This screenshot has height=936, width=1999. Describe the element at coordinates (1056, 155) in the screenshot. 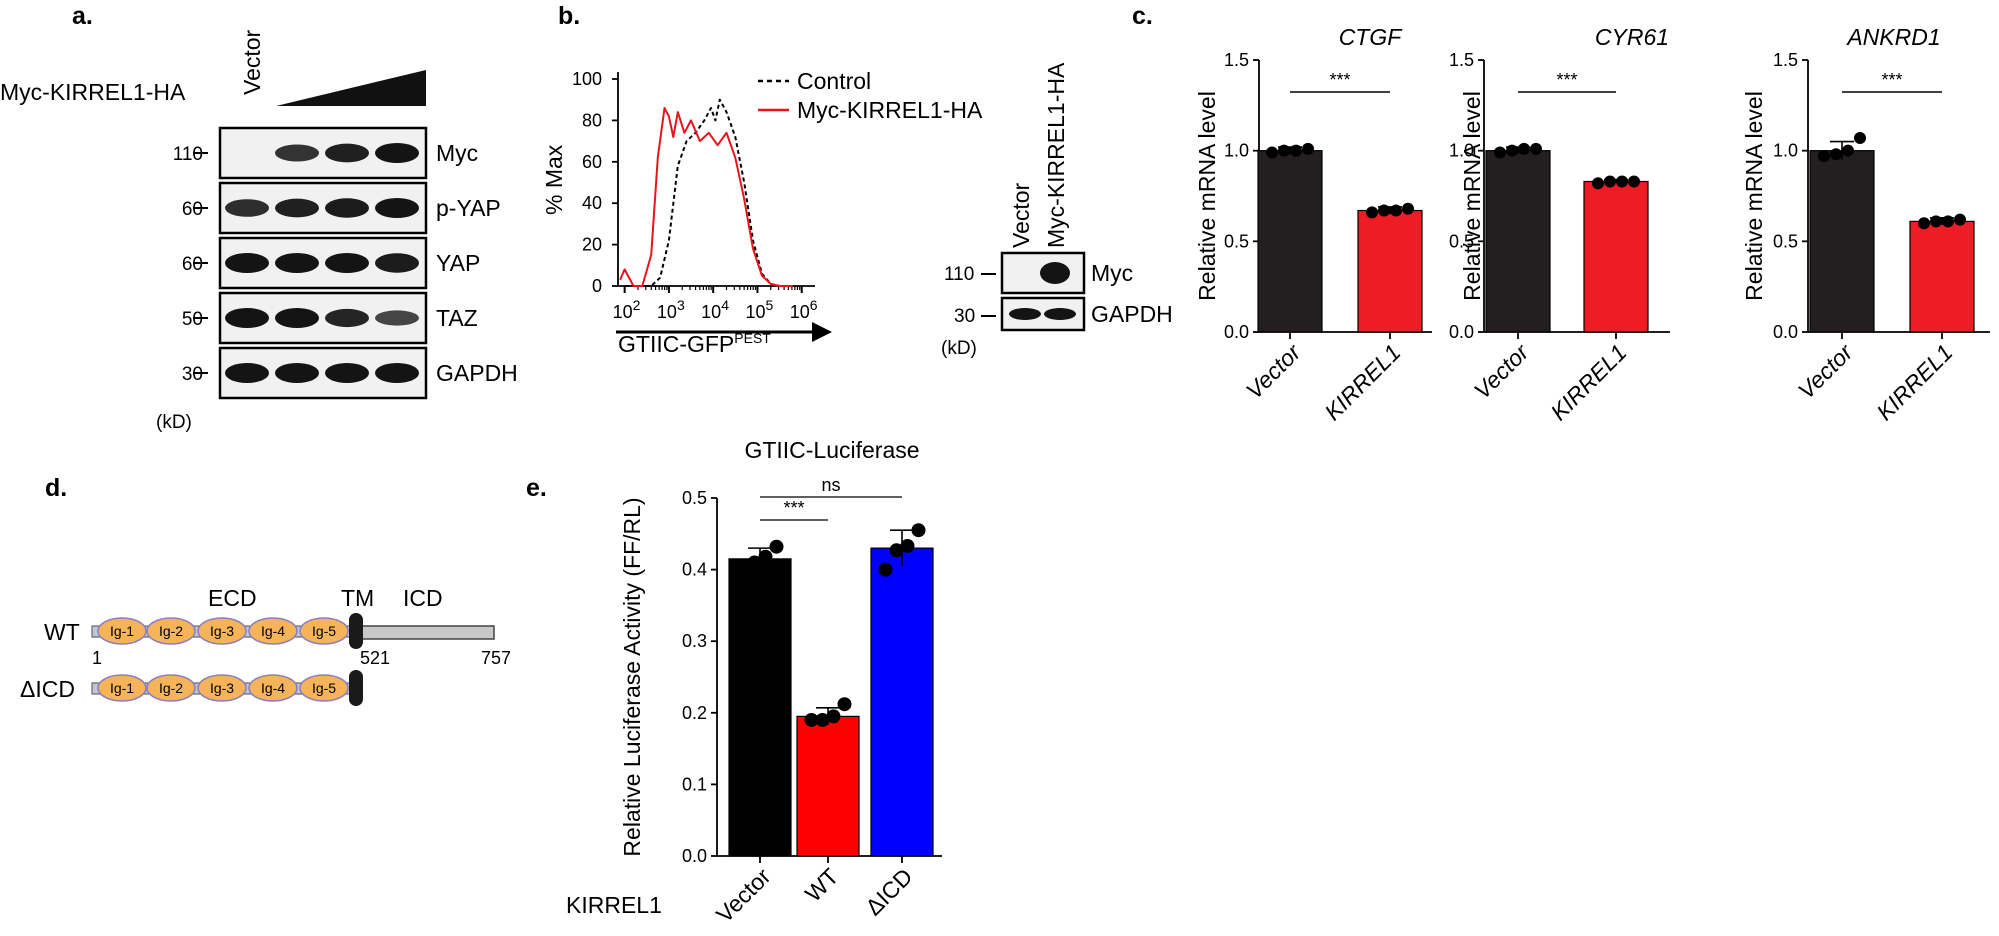

I see `blot-b-kirrel-label: Myc-KIRREL1-HA` at that location.